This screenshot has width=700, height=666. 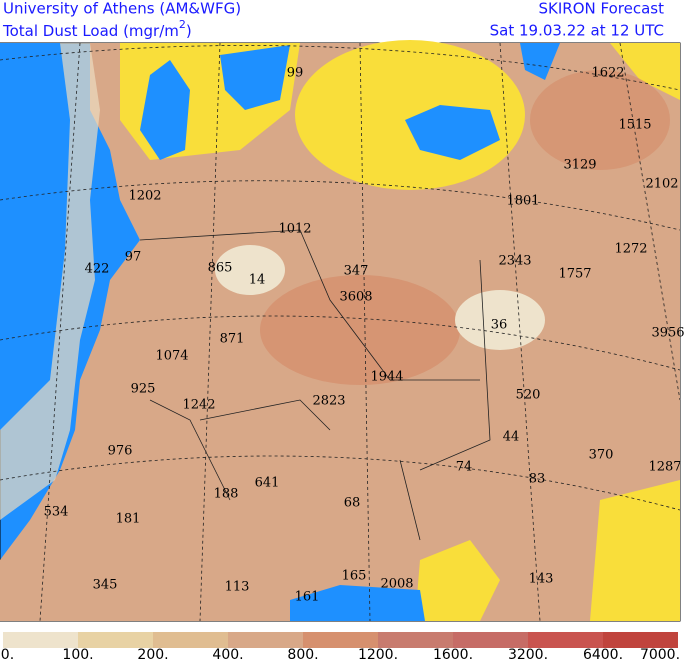 What do you see at coordinates (660, 654) in the screenshot?
I see `legend-label: 7000.` at bounding box center [660, 654].